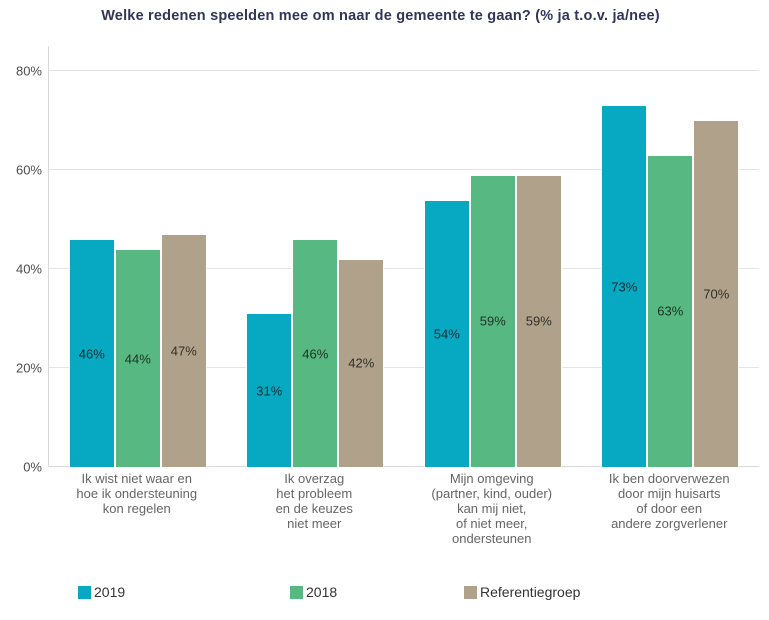 The height and width of the screenshot is (620, 769). I want to click on bar-2019: 73%, so click(624, 286).